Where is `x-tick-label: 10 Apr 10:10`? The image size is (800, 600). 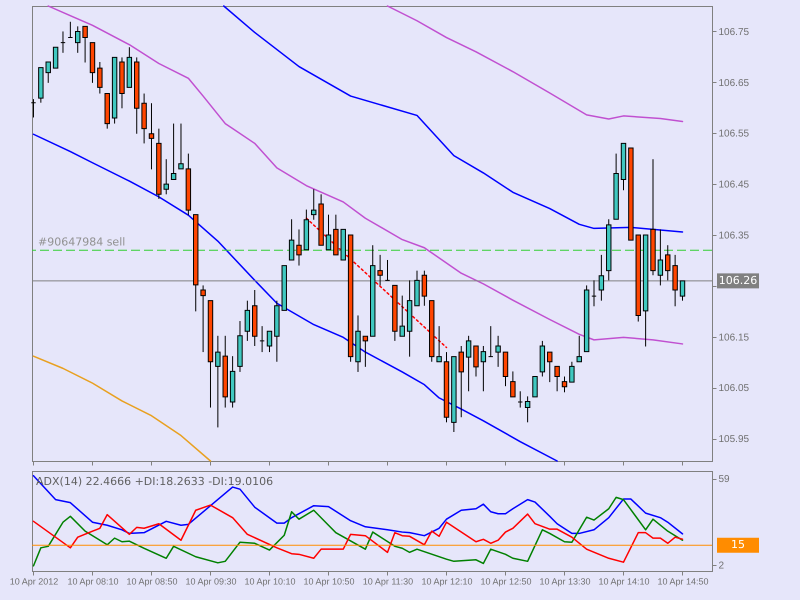
x-tick-label: 10 Apr 10:10 is located at coordinates (270, 581).